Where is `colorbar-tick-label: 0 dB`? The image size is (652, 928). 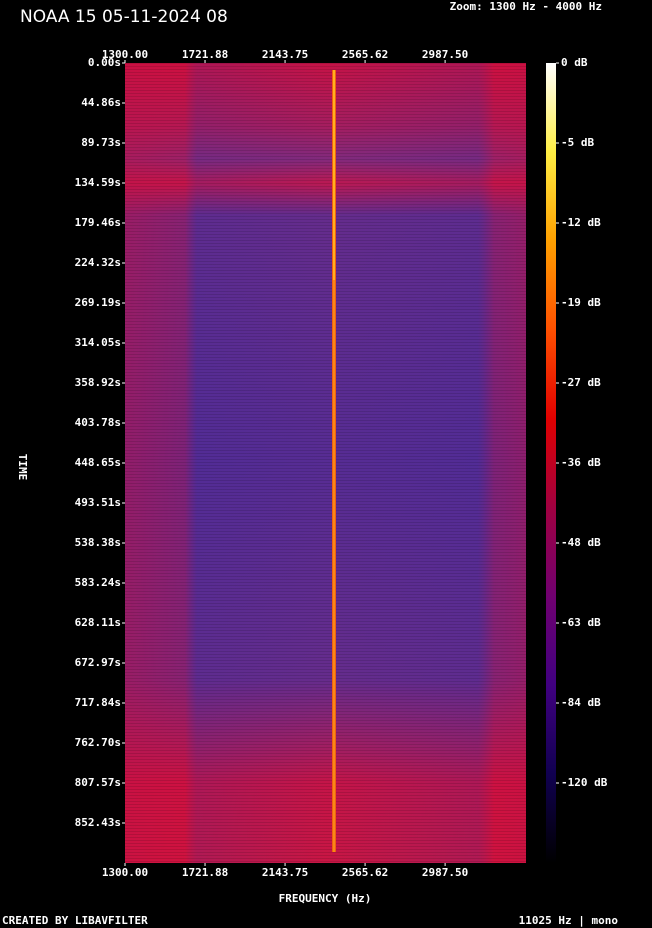 colorbar-tick-label: 0 dB is located at coordinates (574, 62).